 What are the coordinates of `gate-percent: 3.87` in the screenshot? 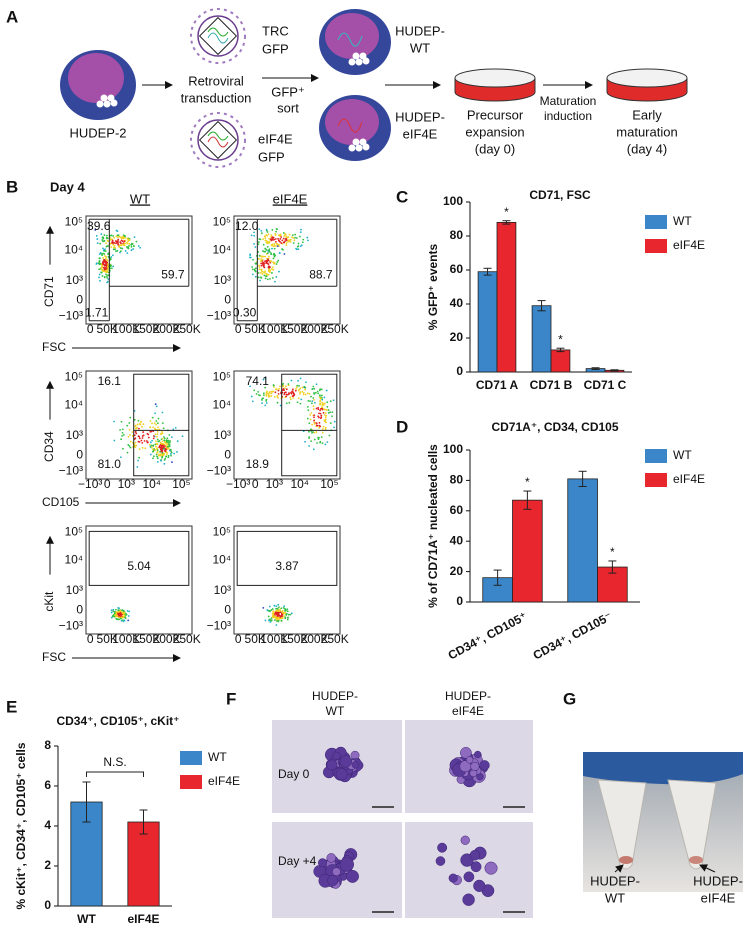 It's located at (287, 566).